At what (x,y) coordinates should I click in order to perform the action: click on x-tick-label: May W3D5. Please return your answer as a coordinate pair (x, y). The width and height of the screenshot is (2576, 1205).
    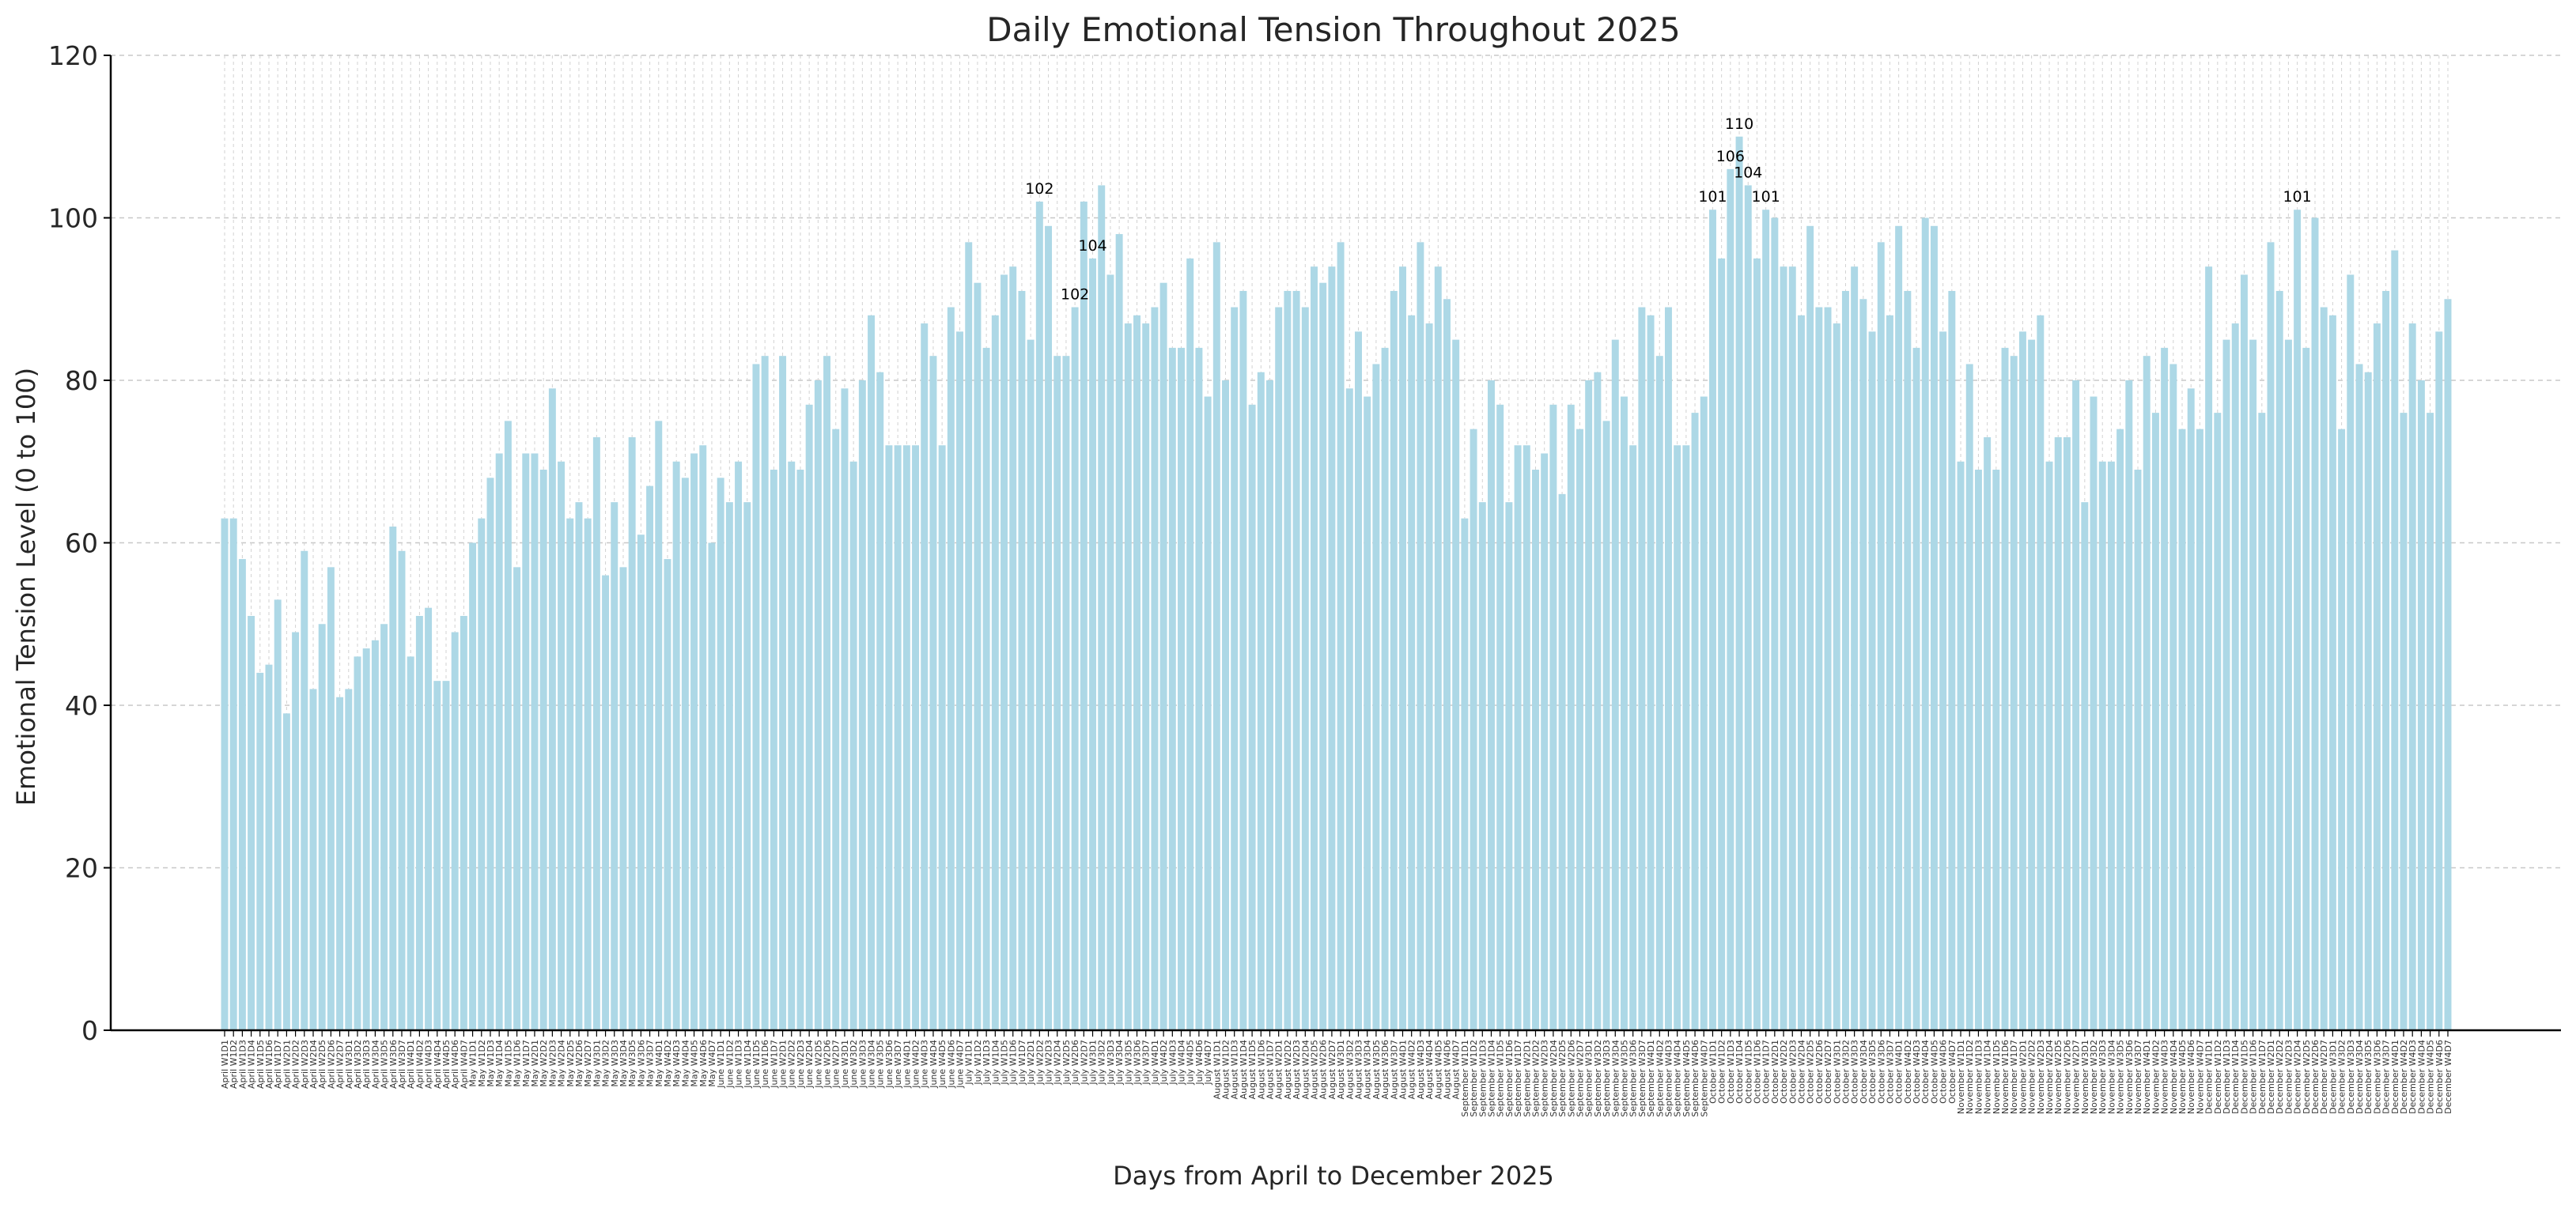
    Looking at the image, I should click on (632, 1063).